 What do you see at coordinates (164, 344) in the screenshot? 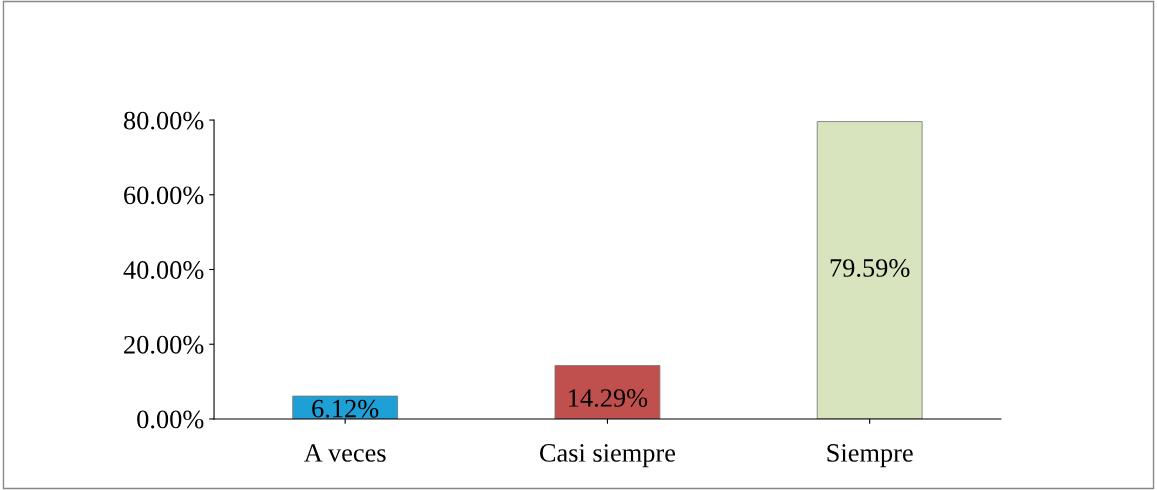
I see `y-tick-label: 20.00%` at bounding box center [164, 344].